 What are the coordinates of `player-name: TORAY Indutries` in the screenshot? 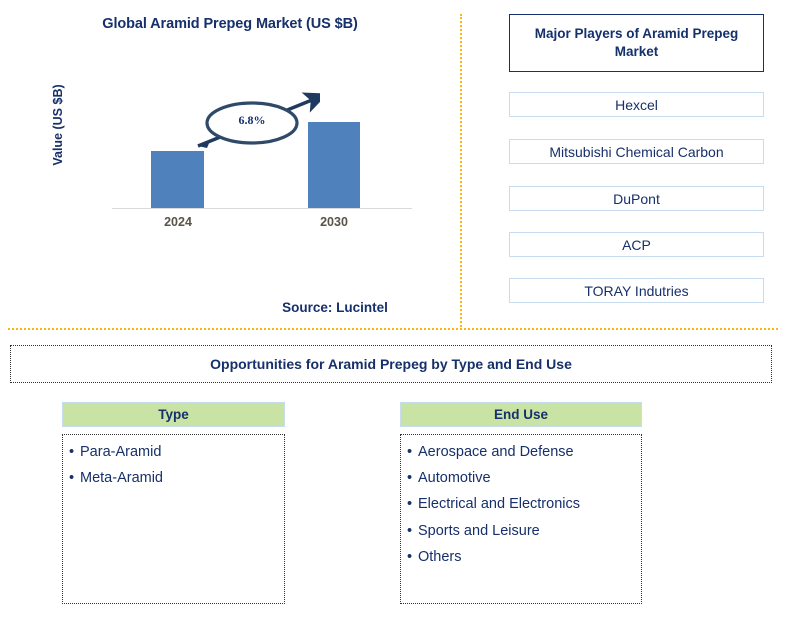 It's located at (636, 290).